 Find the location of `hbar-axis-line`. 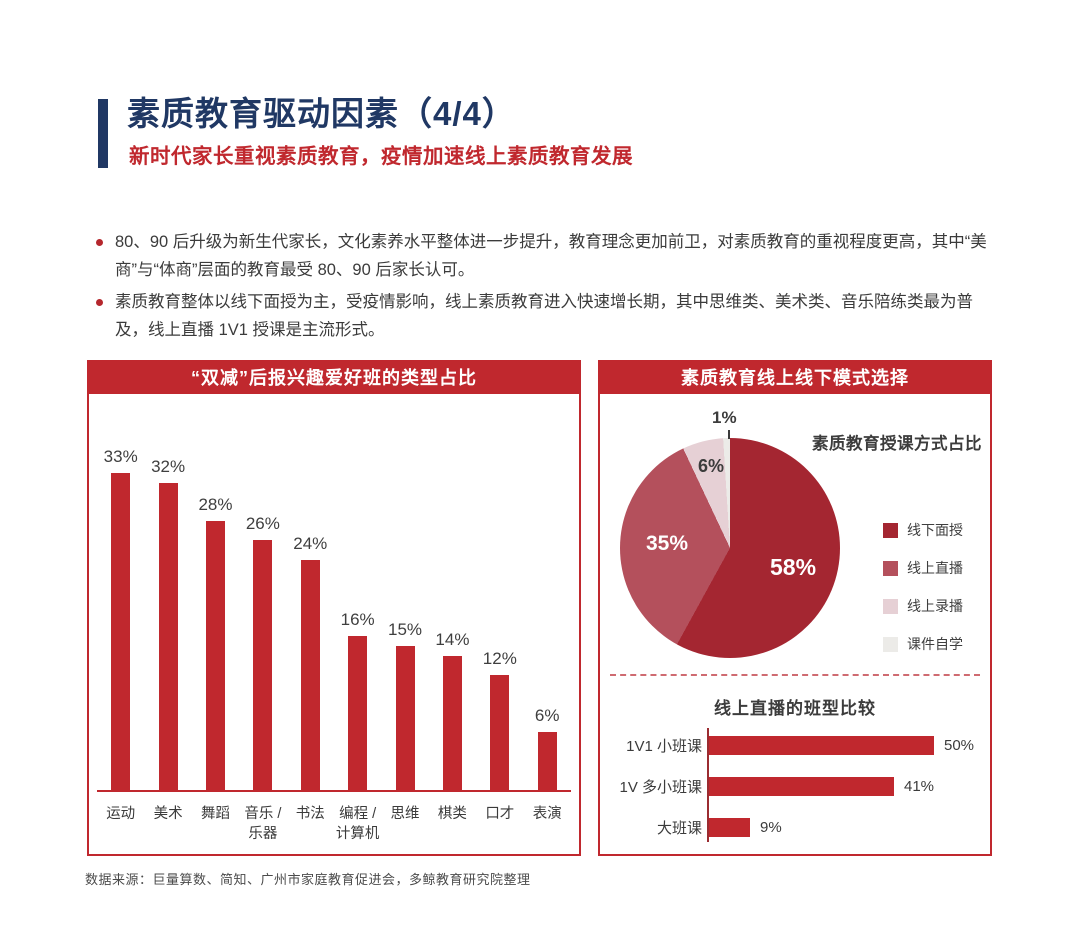

hbar-axis-line is located at coordinates (708, 785).